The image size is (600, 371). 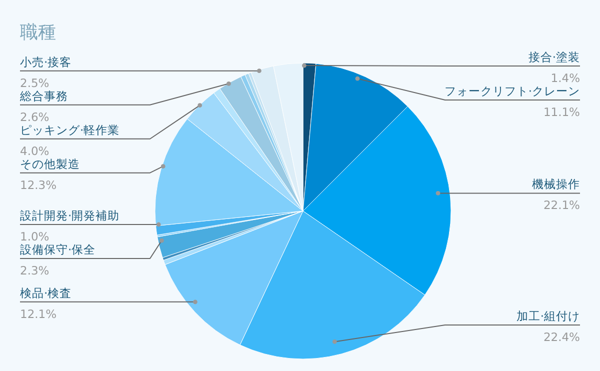 I want to click on data-label: 4.0%, so click(x=35, y=151).